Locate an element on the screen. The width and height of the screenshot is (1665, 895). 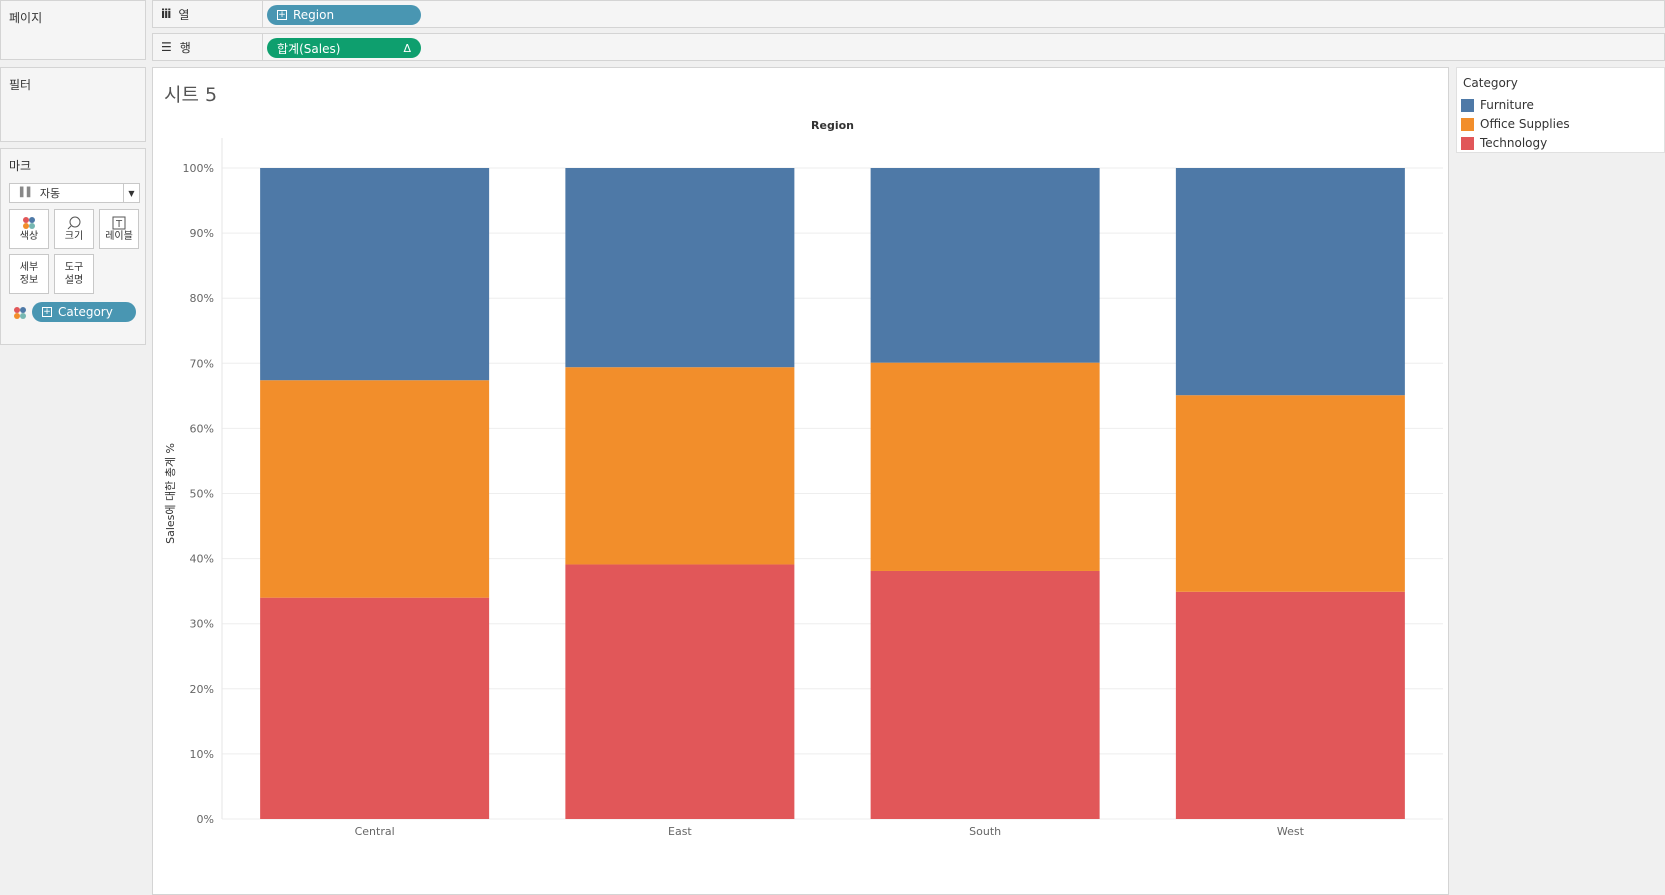
y-tick-label: 50% is located at coordinates (202, 494).